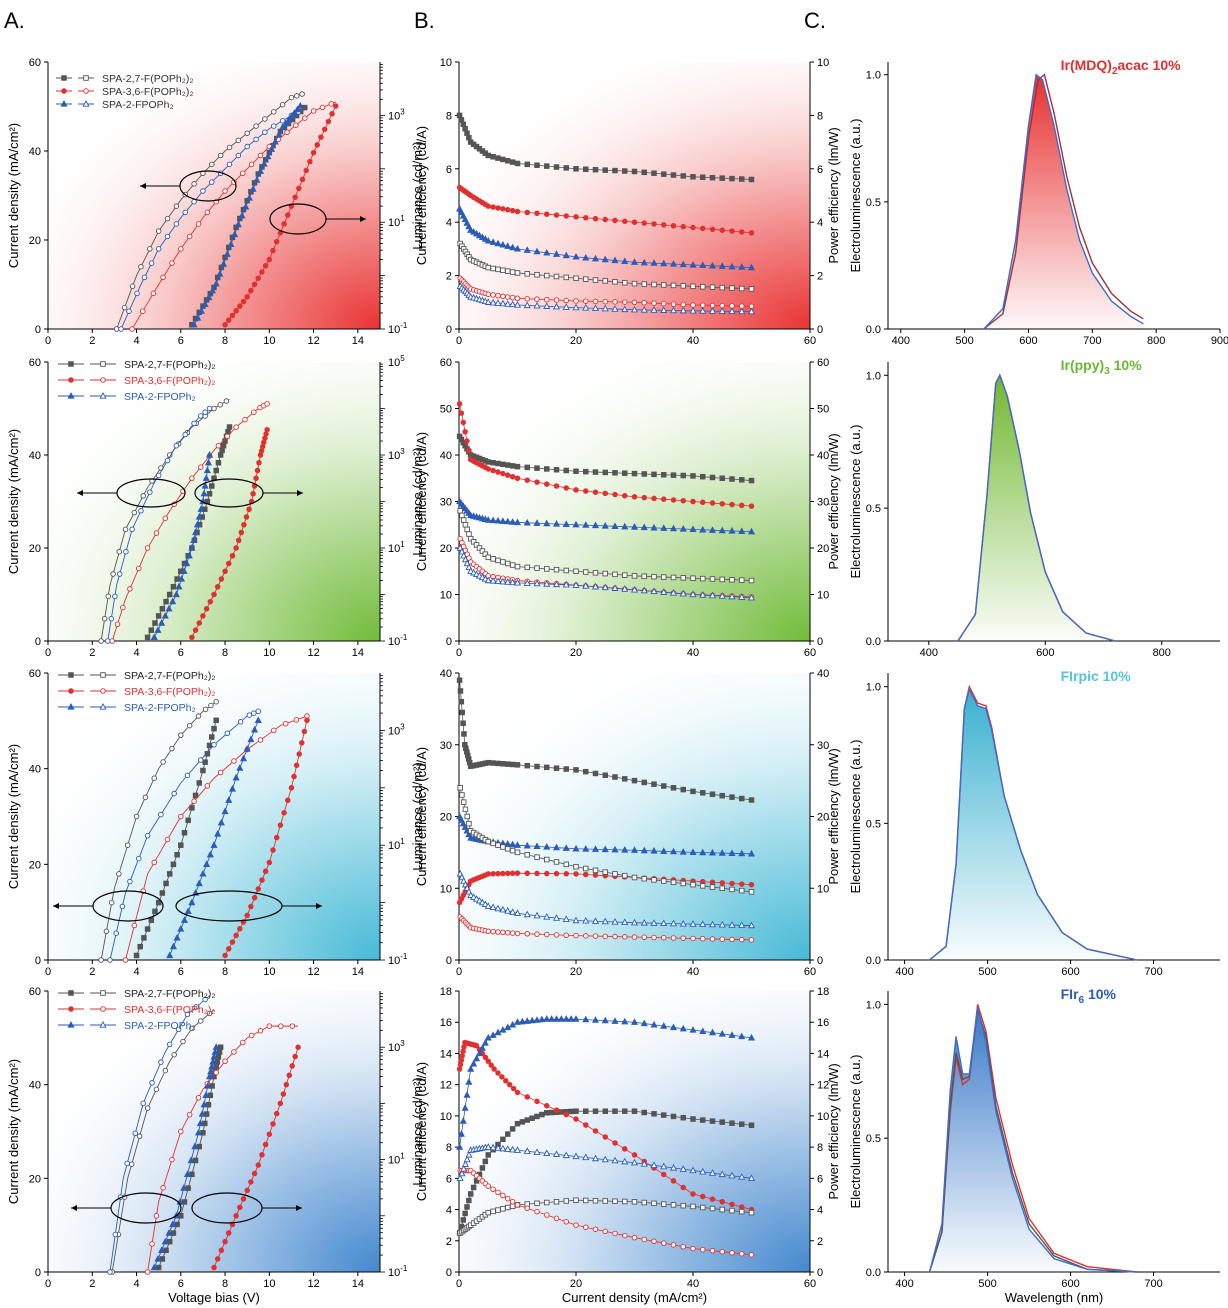 This screenshot has width=1228, height=1308. I want to click on y2-tick-label: 14, so click(823, 1054).